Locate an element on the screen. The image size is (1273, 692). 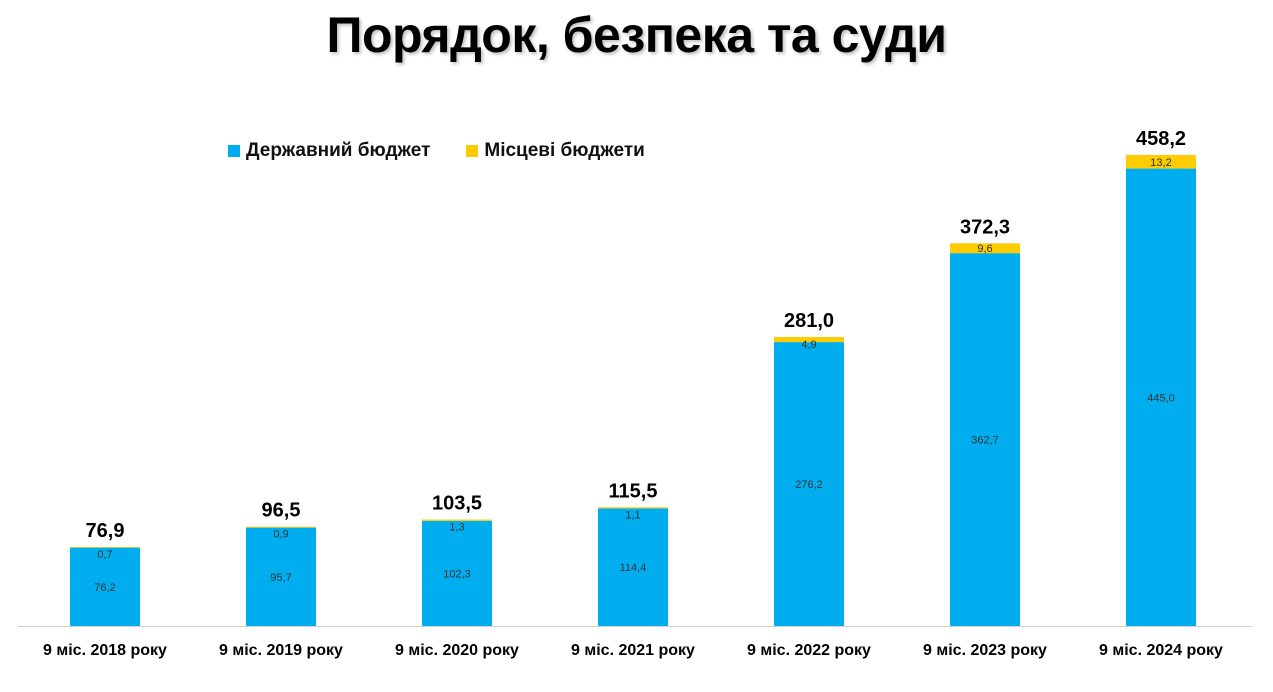
total-label: 458,2 is located at coordinates (1161, 139).